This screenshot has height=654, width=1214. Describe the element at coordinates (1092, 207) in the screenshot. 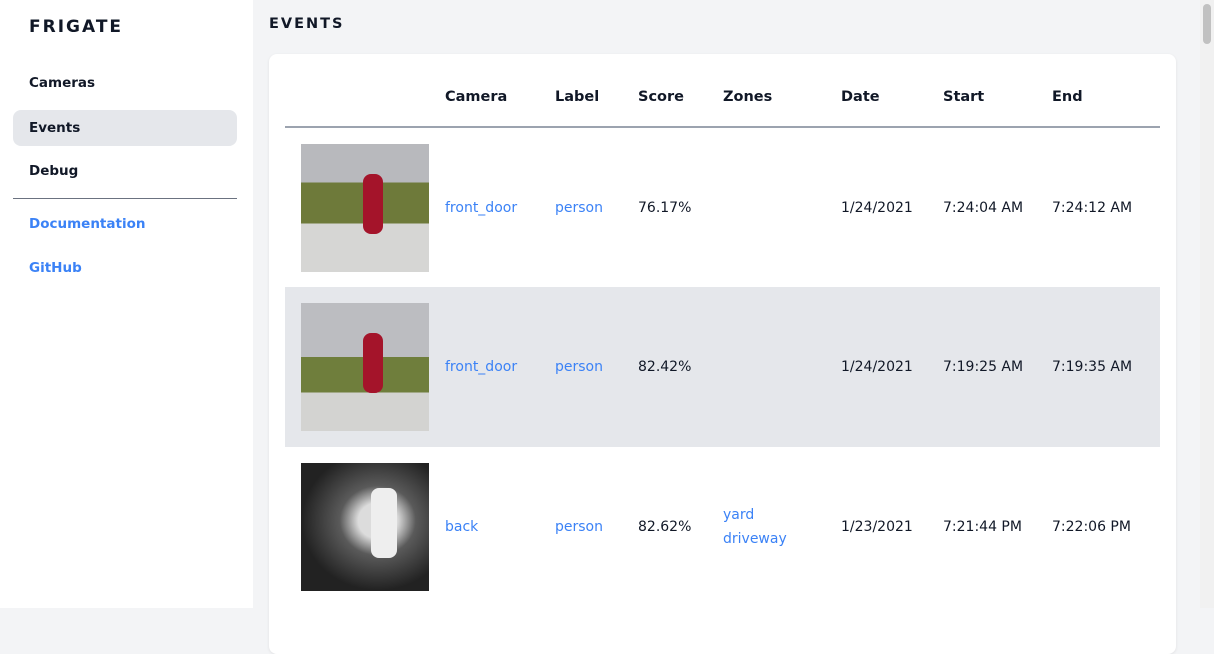

I see `end-time: 7:24:12 AM` at that location.